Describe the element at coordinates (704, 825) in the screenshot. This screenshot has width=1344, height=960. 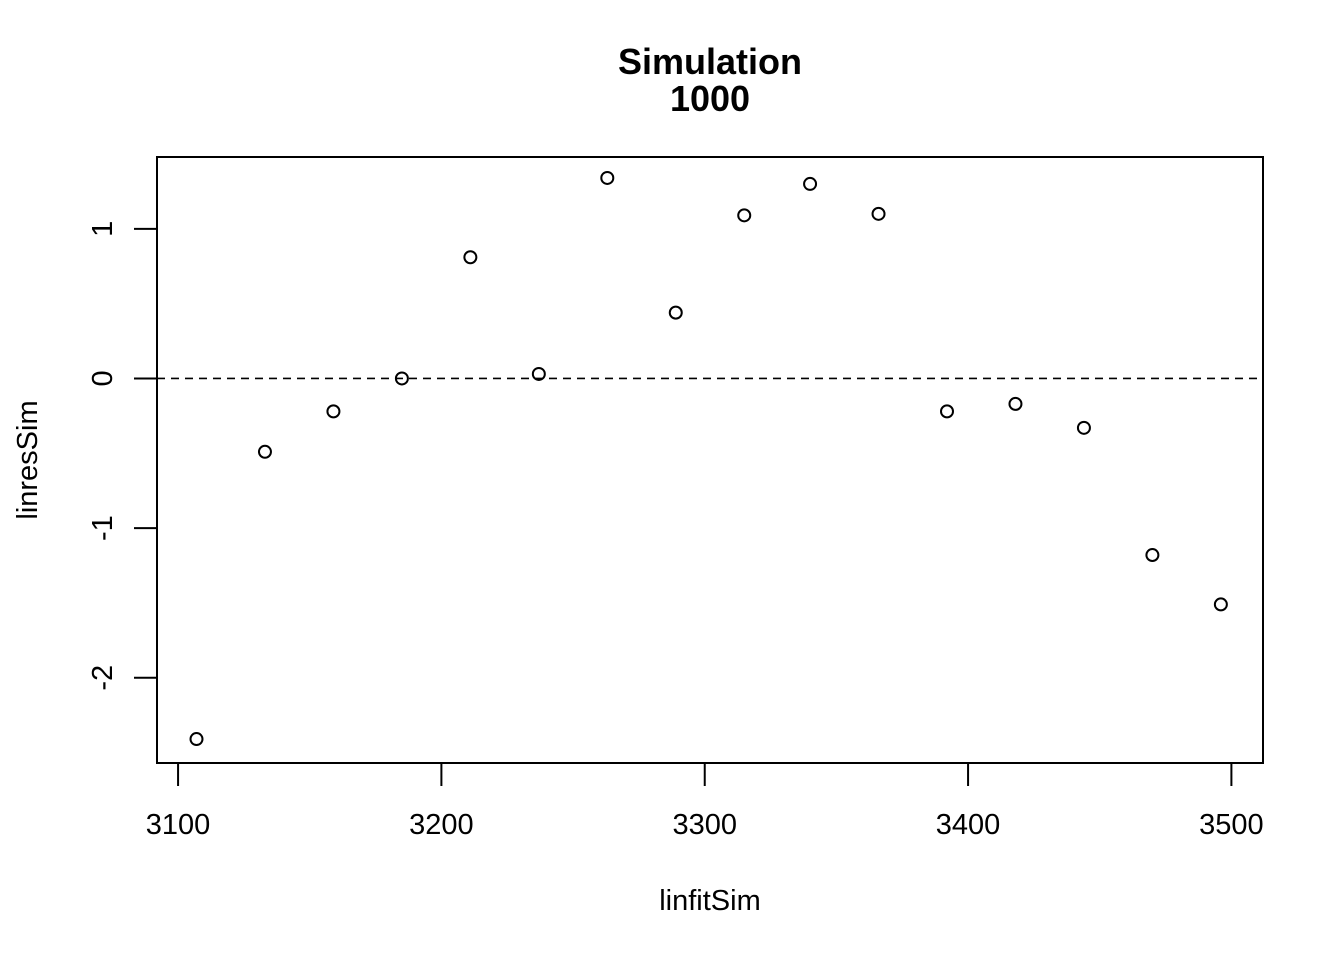
I see `x-tick-label: 3300` at that location.